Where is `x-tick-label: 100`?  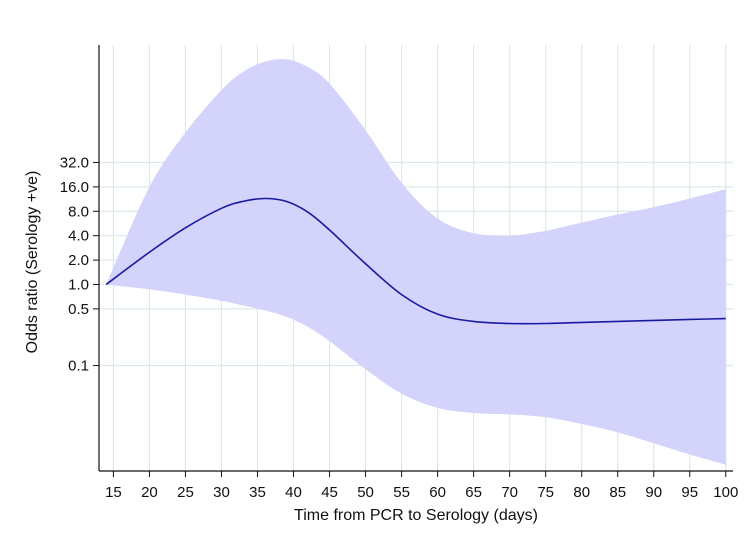
x-tick-label: 100 is located at coordinates (725, 492).